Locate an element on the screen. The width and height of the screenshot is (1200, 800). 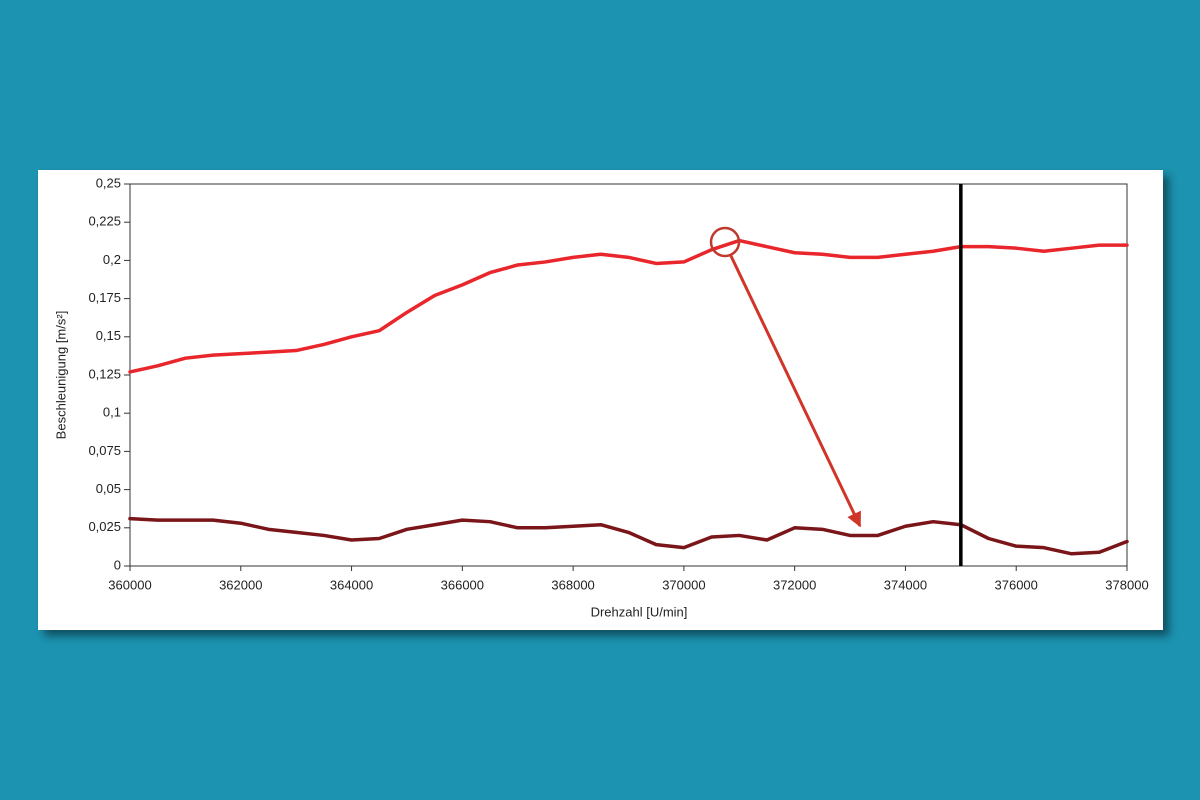
y-tick-label: 0,15 is located at coordinates (108, 335).